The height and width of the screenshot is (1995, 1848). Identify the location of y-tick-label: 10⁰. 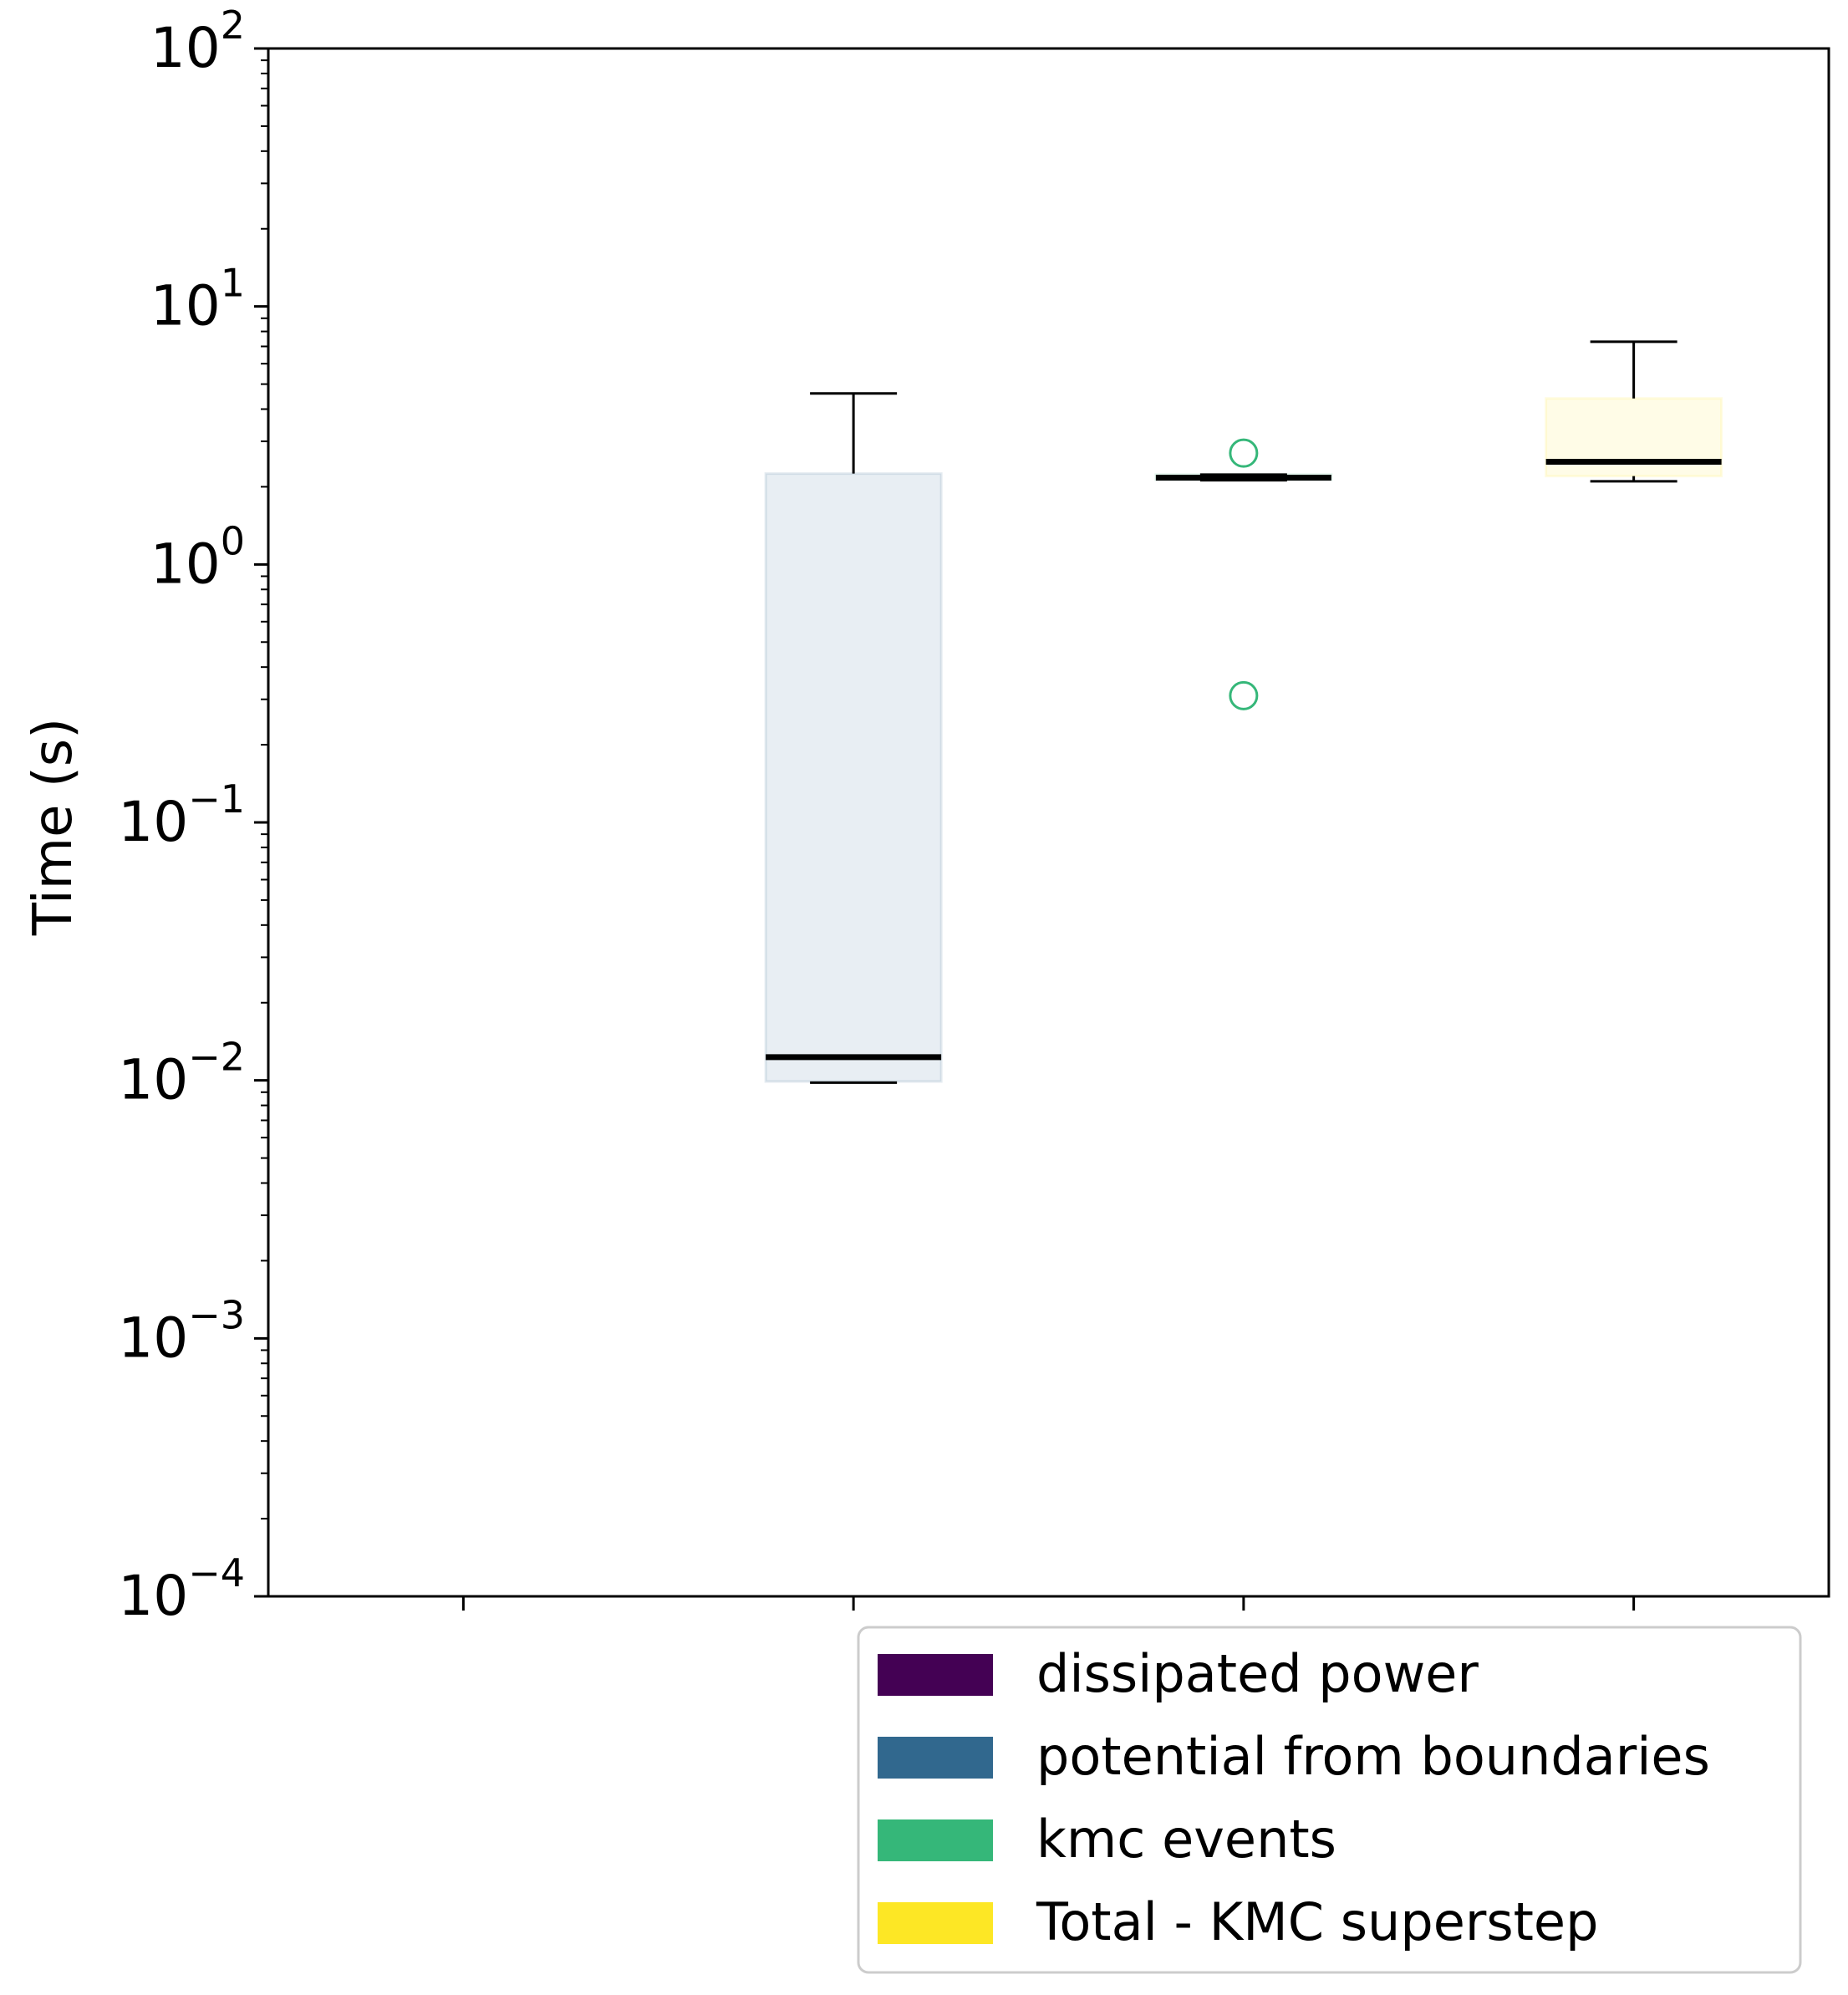
(197, 557).